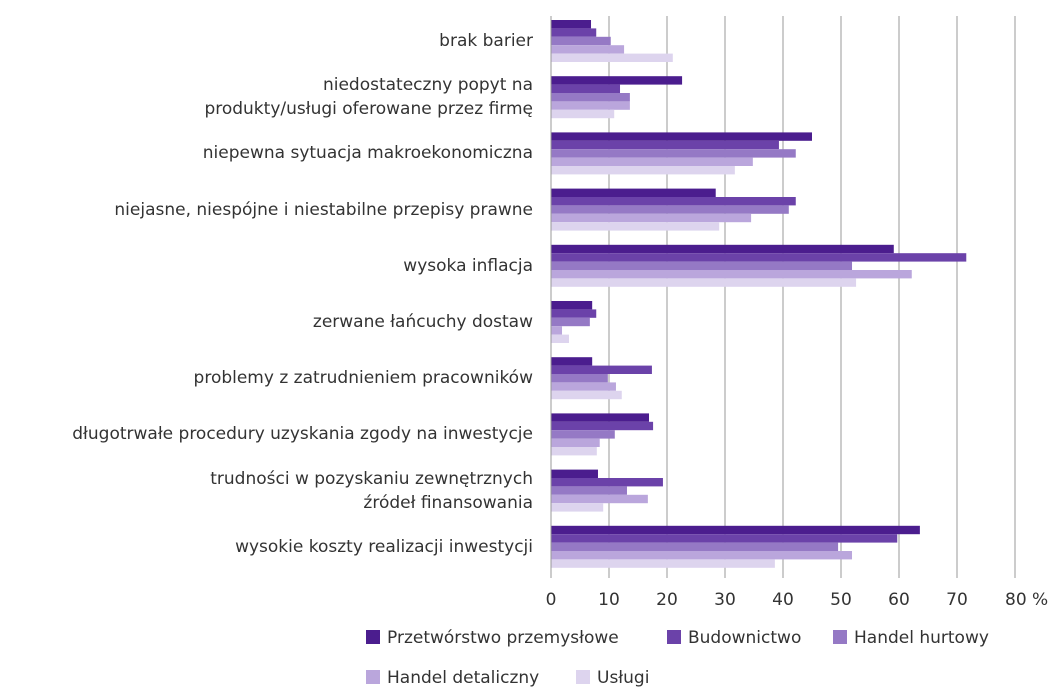 This screenshot has width=1055, height=687. I want to click on legend-label: Przetwórstwo przemysłowe, so click(503, 638).